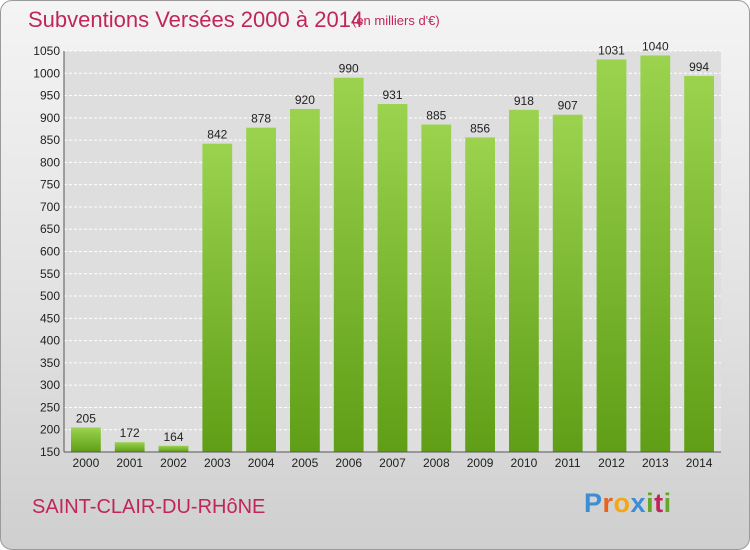 The width and height of the screenshot is (750, 550). What do you see at coordinates (50, 274) in the screenshot?
I see `y-tick-label: 550` at bounding box center [50, 274].